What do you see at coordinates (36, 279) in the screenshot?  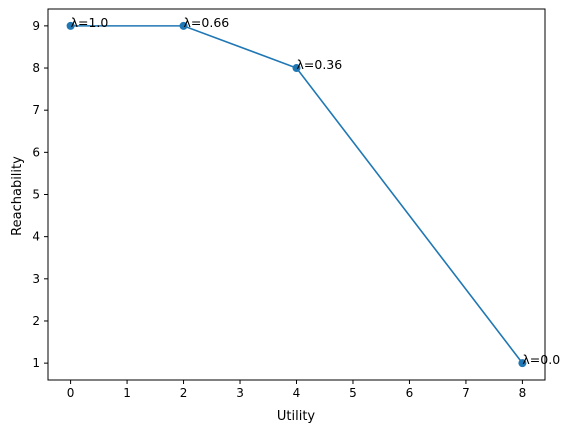 I see `y-tick-label: 3` at bounding box center [36, 279].